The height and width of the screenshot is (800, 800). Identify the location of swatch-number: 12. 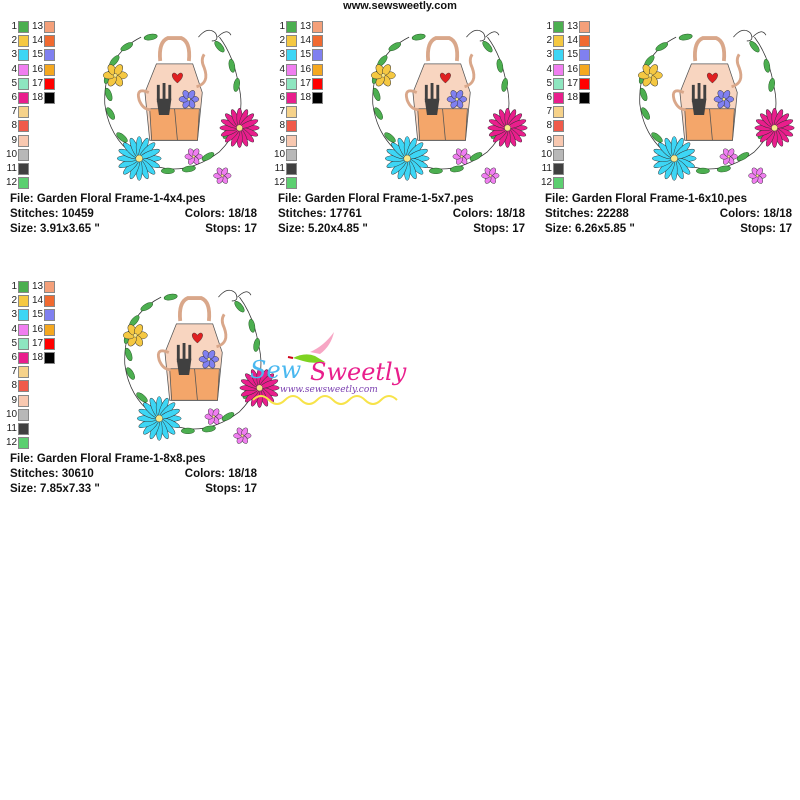
(280, 183).